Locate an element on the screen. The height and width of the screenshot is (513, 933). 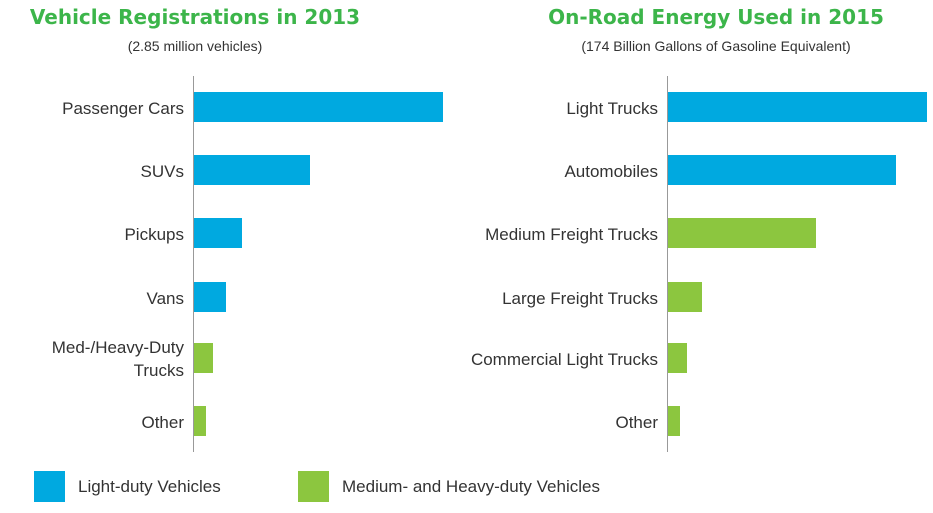
category-label-line: Automobiles is located at coordinates (611, 171).